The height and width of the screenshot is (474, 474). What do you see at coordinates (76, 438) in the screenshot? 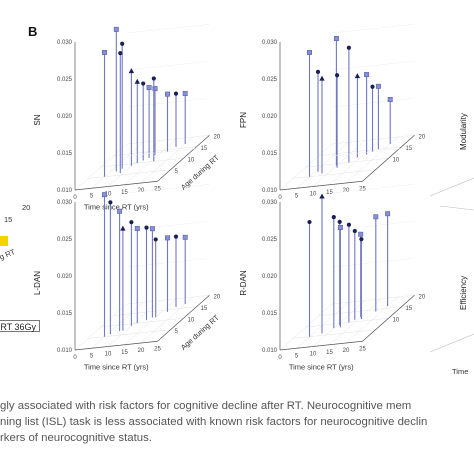
I see `caption-line-3: rkers of neurocognitive status.` at bounding box center [76, 438].